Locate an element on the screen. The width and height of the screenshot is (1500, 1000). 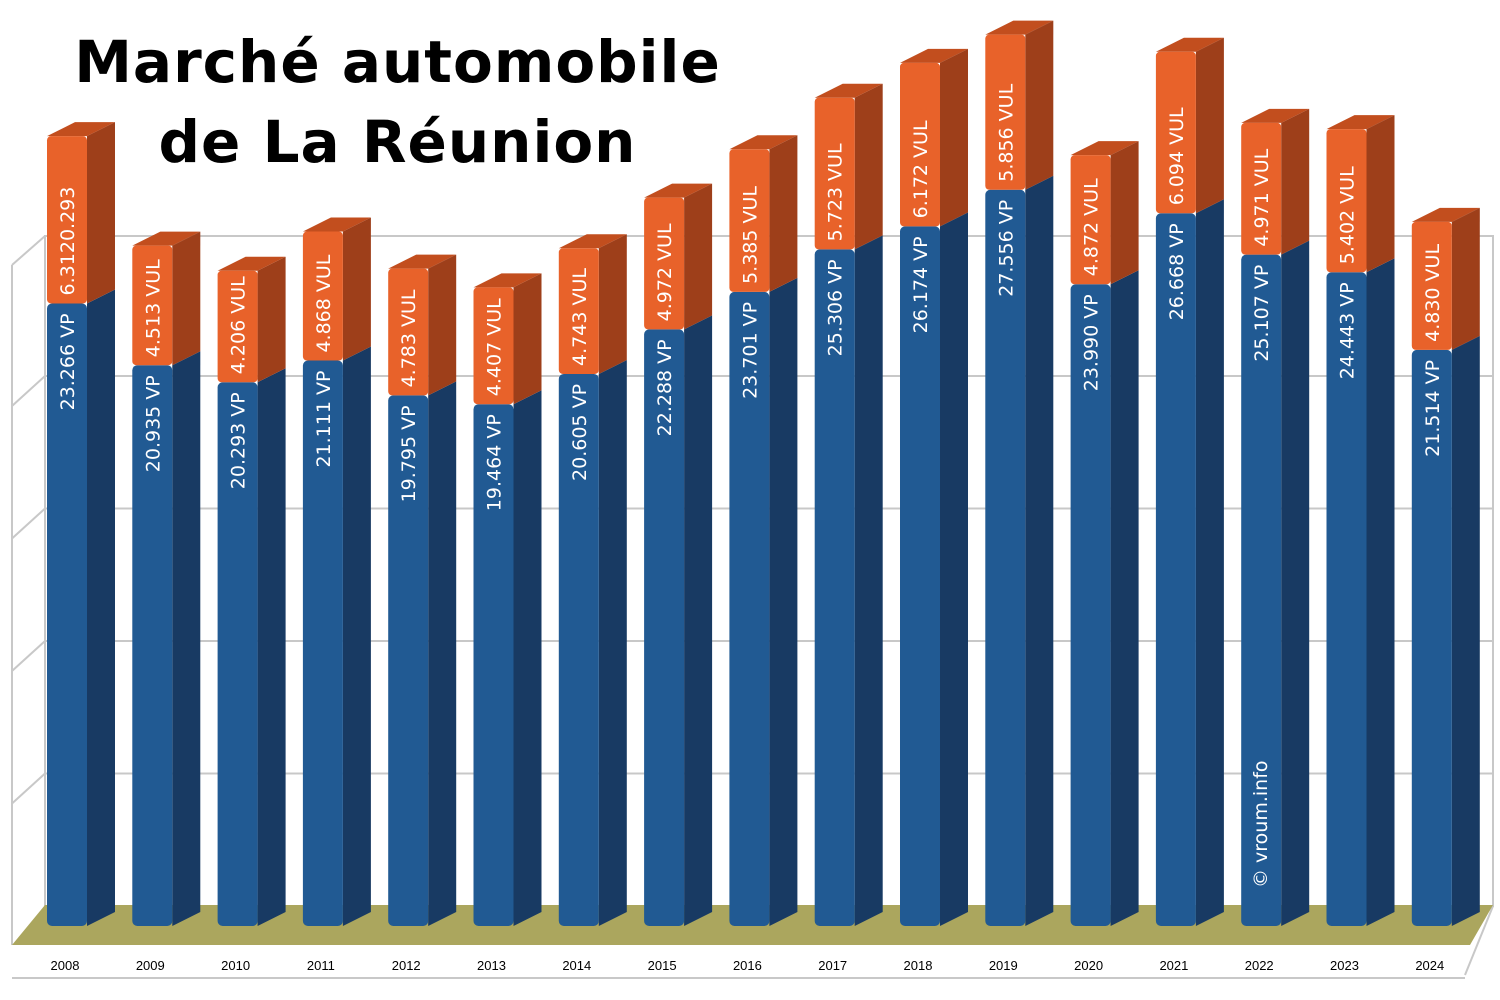
x-tick-label: 2022 is located at coordinates (1259, 965).